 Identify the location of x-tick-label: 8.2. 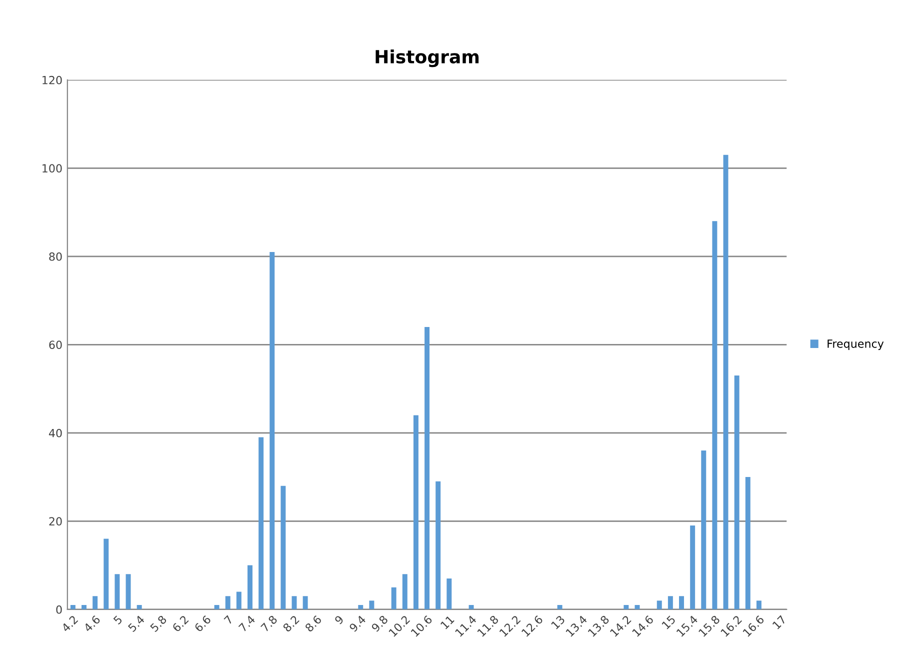
(291, 623).